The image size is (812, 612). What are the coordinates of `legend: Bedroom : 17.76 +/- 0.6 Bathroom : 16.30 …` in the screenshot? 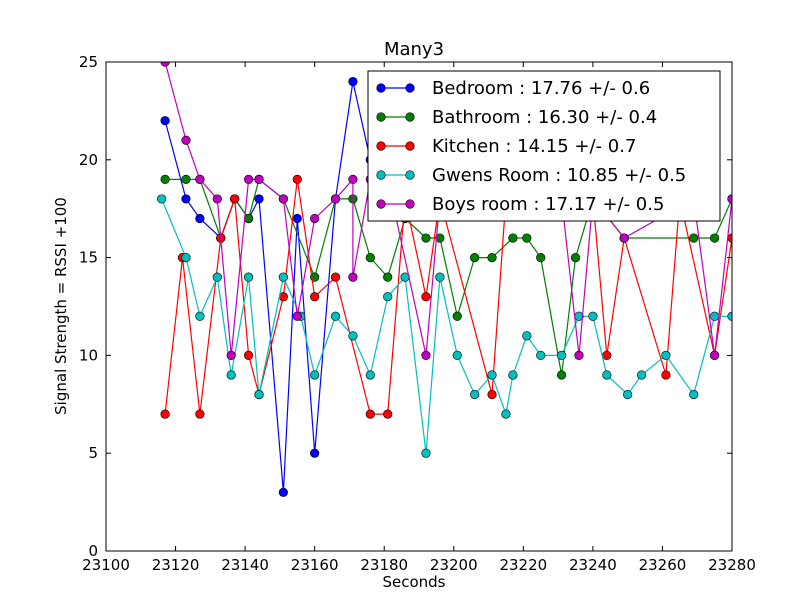 It's located at (544, 146).